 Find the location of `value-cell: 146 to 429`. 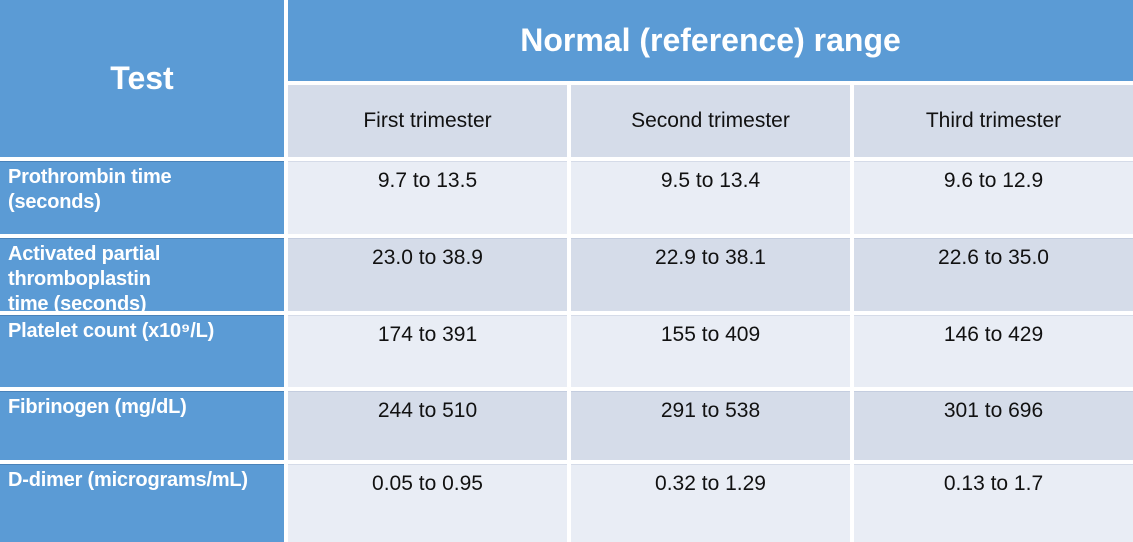

value-cell: 146 to 429 is located at coordinates (993, 351).